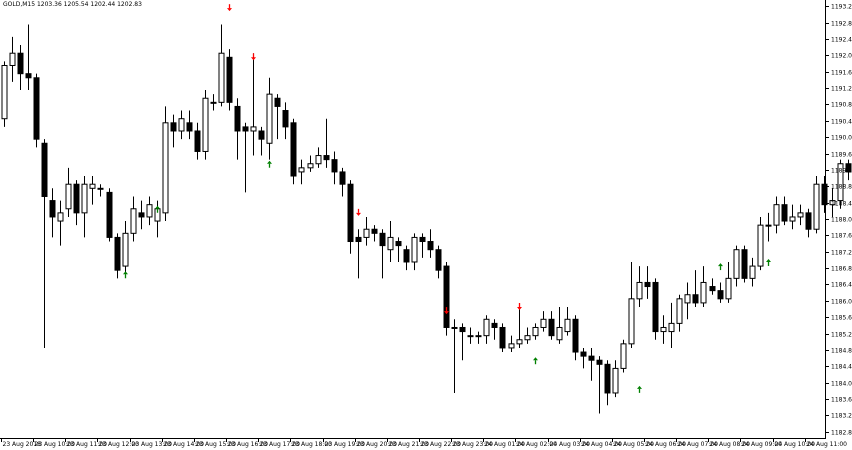 This screenshot has height=450, width=852. I want to click on time-tick-label: 23 Aug 14:00, so click(184, 444).